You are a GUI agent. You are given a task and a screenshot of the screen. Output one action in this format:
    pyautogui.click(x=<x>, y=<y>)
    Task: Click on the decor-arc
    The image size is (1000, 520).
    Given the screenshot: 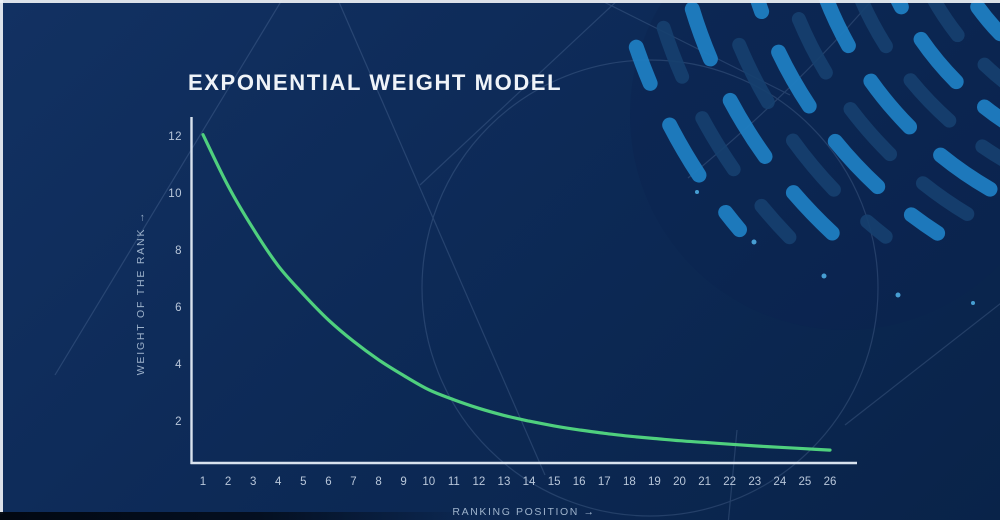 What is the action you would take?
    pyautogui.click(x=780, y=89)
    